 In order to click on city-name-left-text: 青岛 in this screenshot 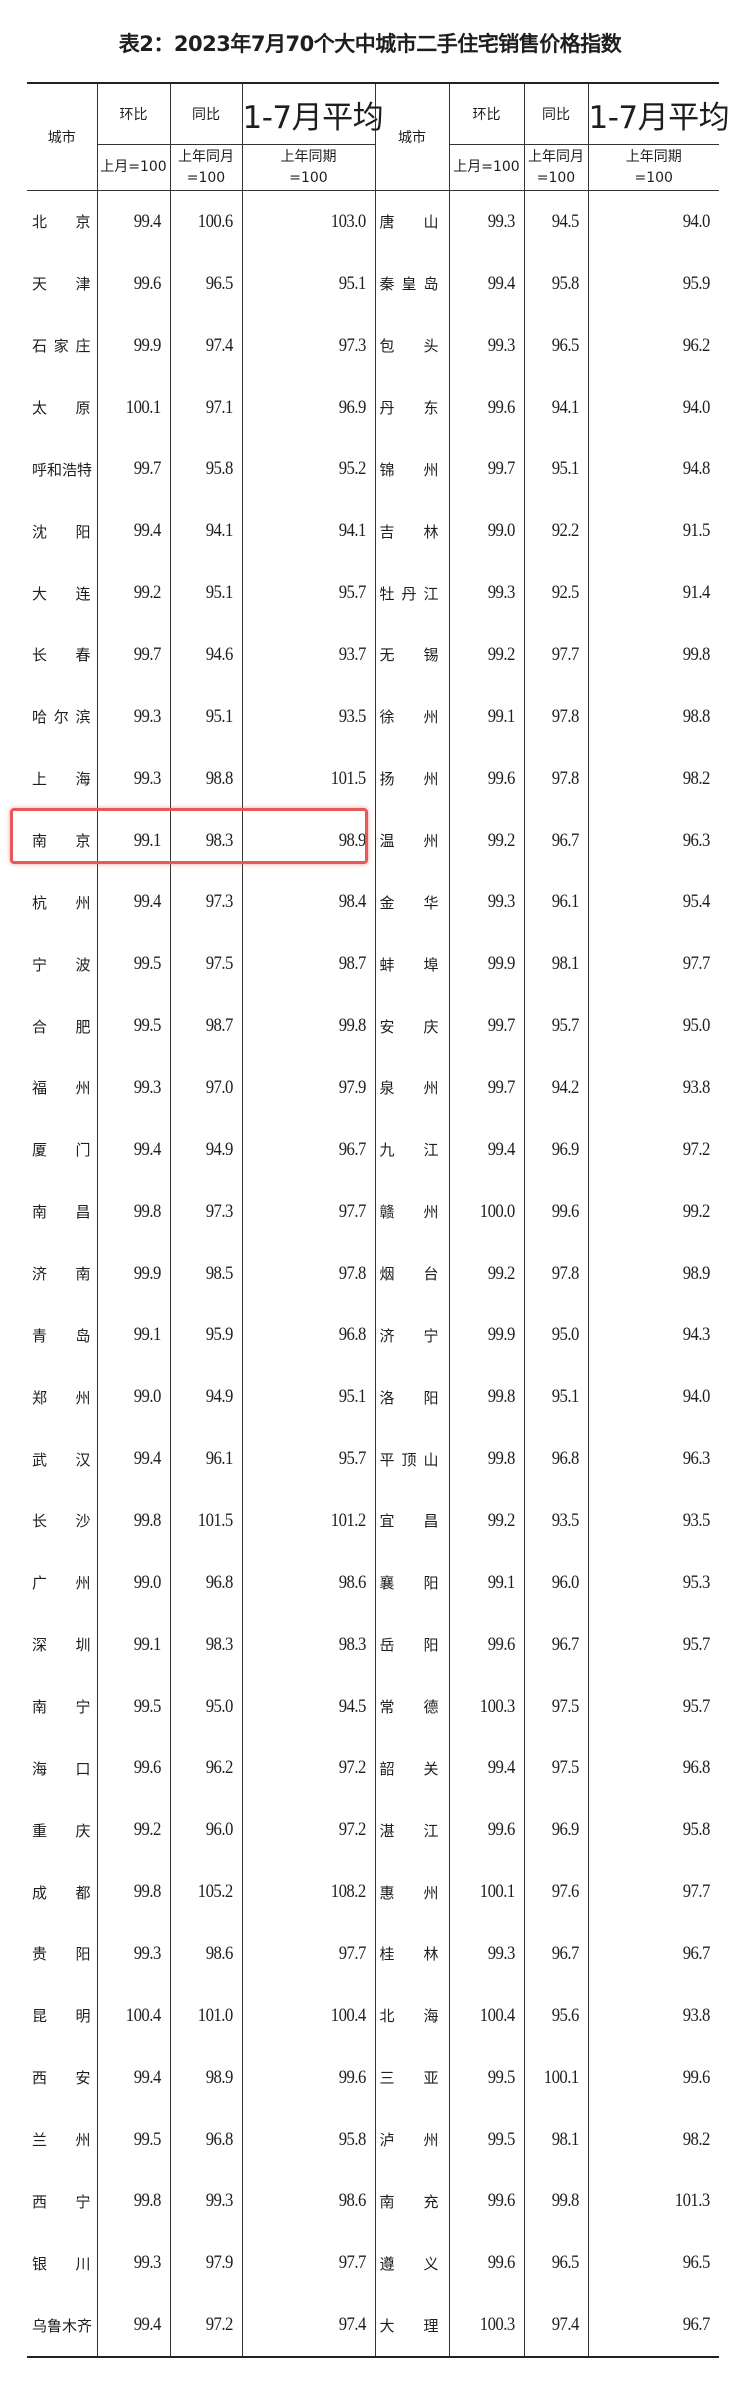, I will do `click(61, 1335)`.